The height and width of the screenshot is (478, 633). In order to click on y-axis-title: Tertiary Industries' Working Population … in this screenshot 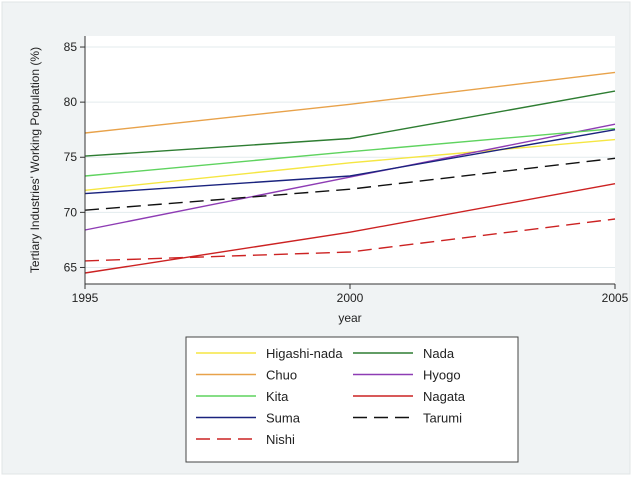, I will do `click(35, 160)`.